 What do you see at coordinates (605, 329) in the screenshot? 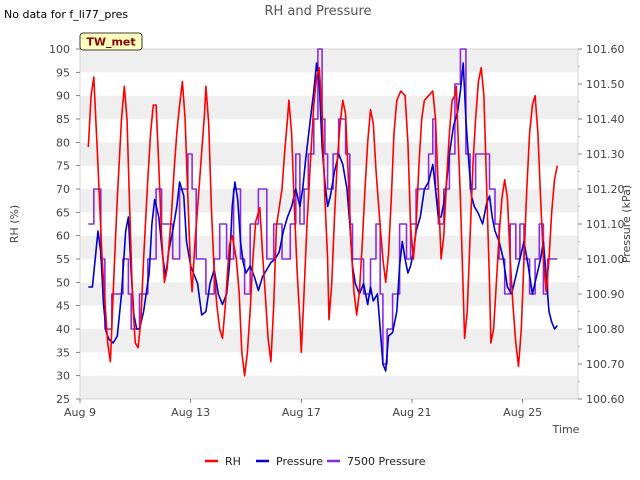
I see `y-right-tick-label: 100.80` at bounding box center [605, 329].